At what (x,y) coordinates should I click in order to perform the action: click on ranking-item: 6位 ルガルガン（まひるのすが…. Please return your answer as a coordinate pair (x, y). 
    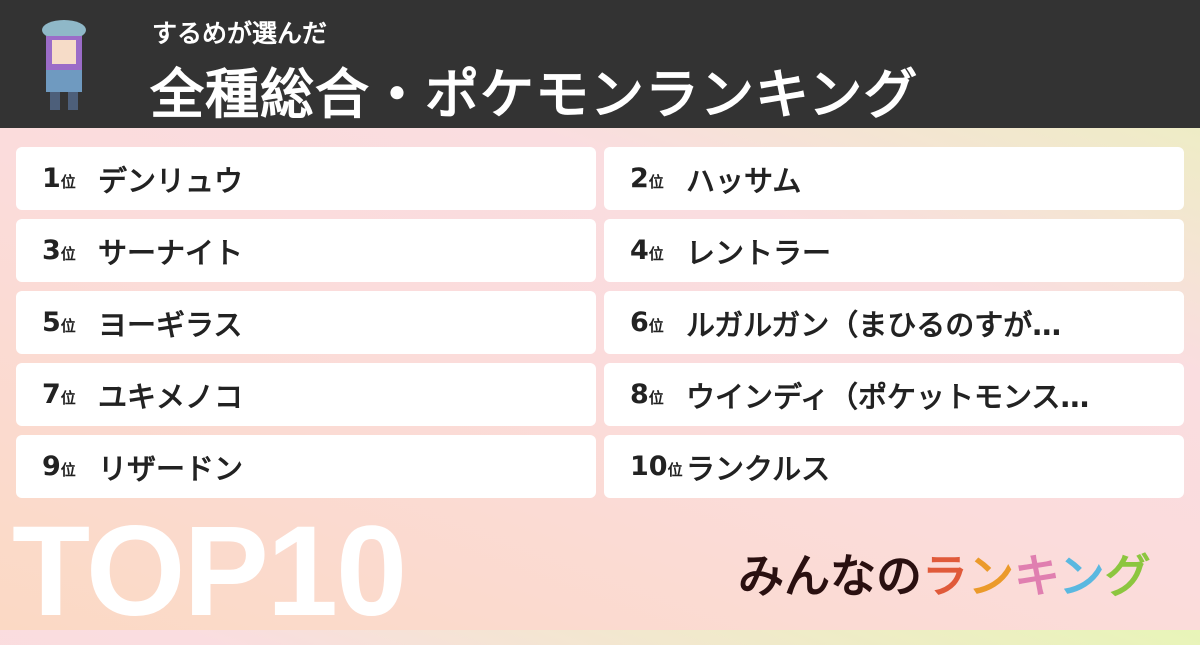
    Looking at the image, I should click on (894, 322).